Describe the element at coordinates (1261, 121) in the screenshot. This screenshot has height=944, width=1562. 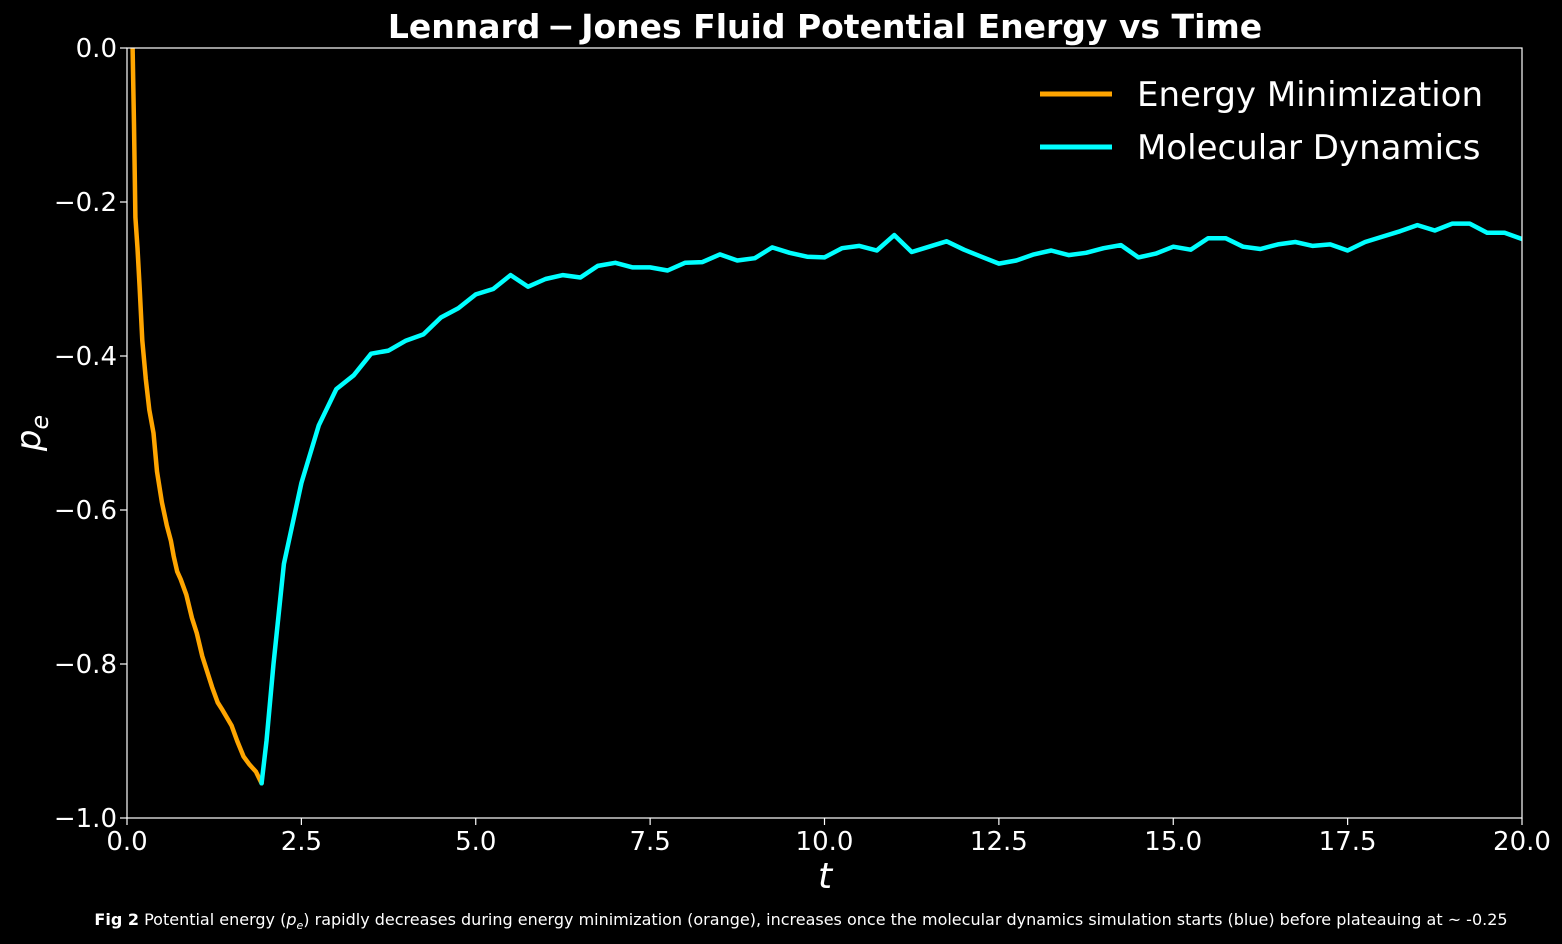
I see `legend: Energy Minimization Molecular Dynamics` at that location.